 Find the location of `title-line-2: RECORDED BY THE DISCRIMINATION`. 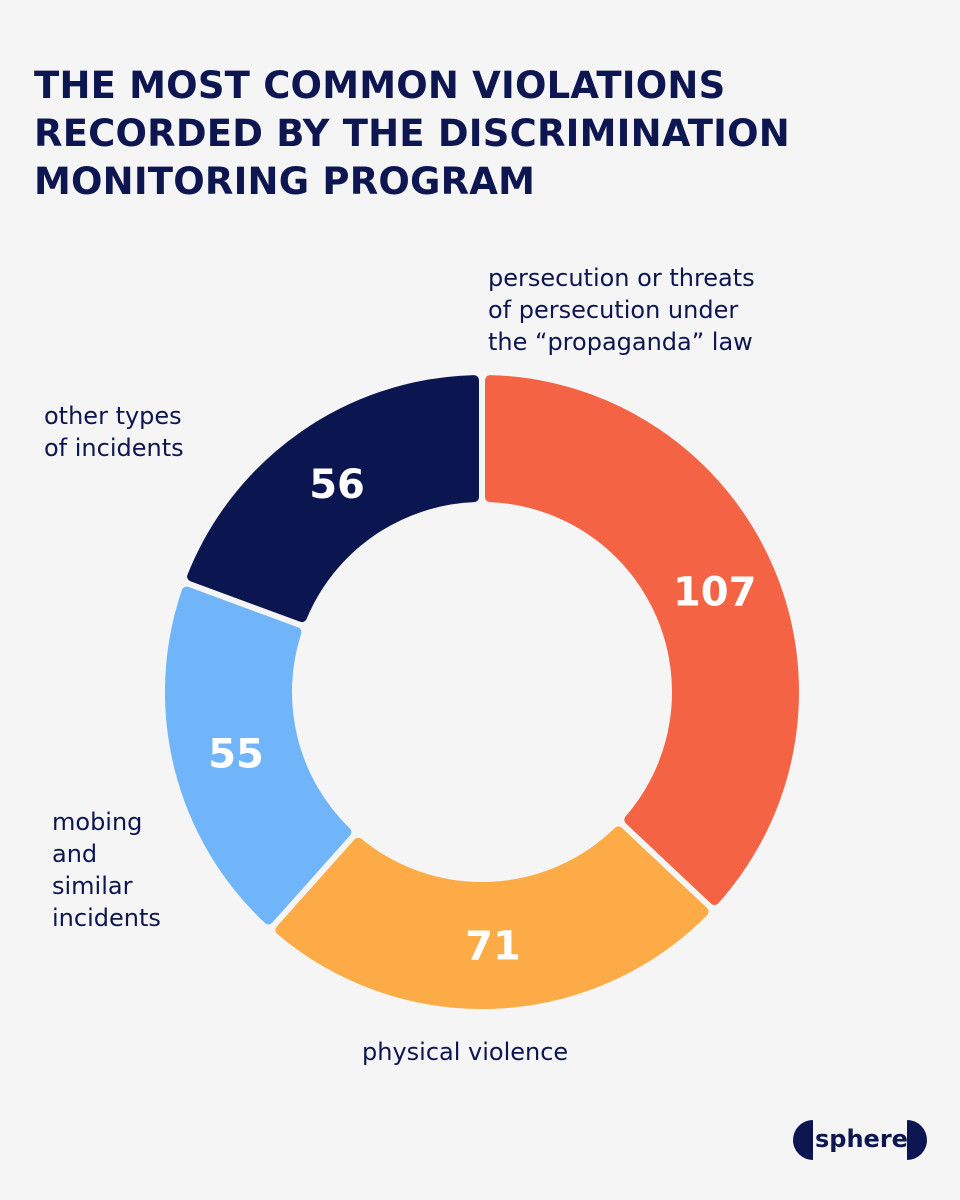

title-line-2: RECORDED BY THE DISCRIMINATION is located at coordinates (412, 133).